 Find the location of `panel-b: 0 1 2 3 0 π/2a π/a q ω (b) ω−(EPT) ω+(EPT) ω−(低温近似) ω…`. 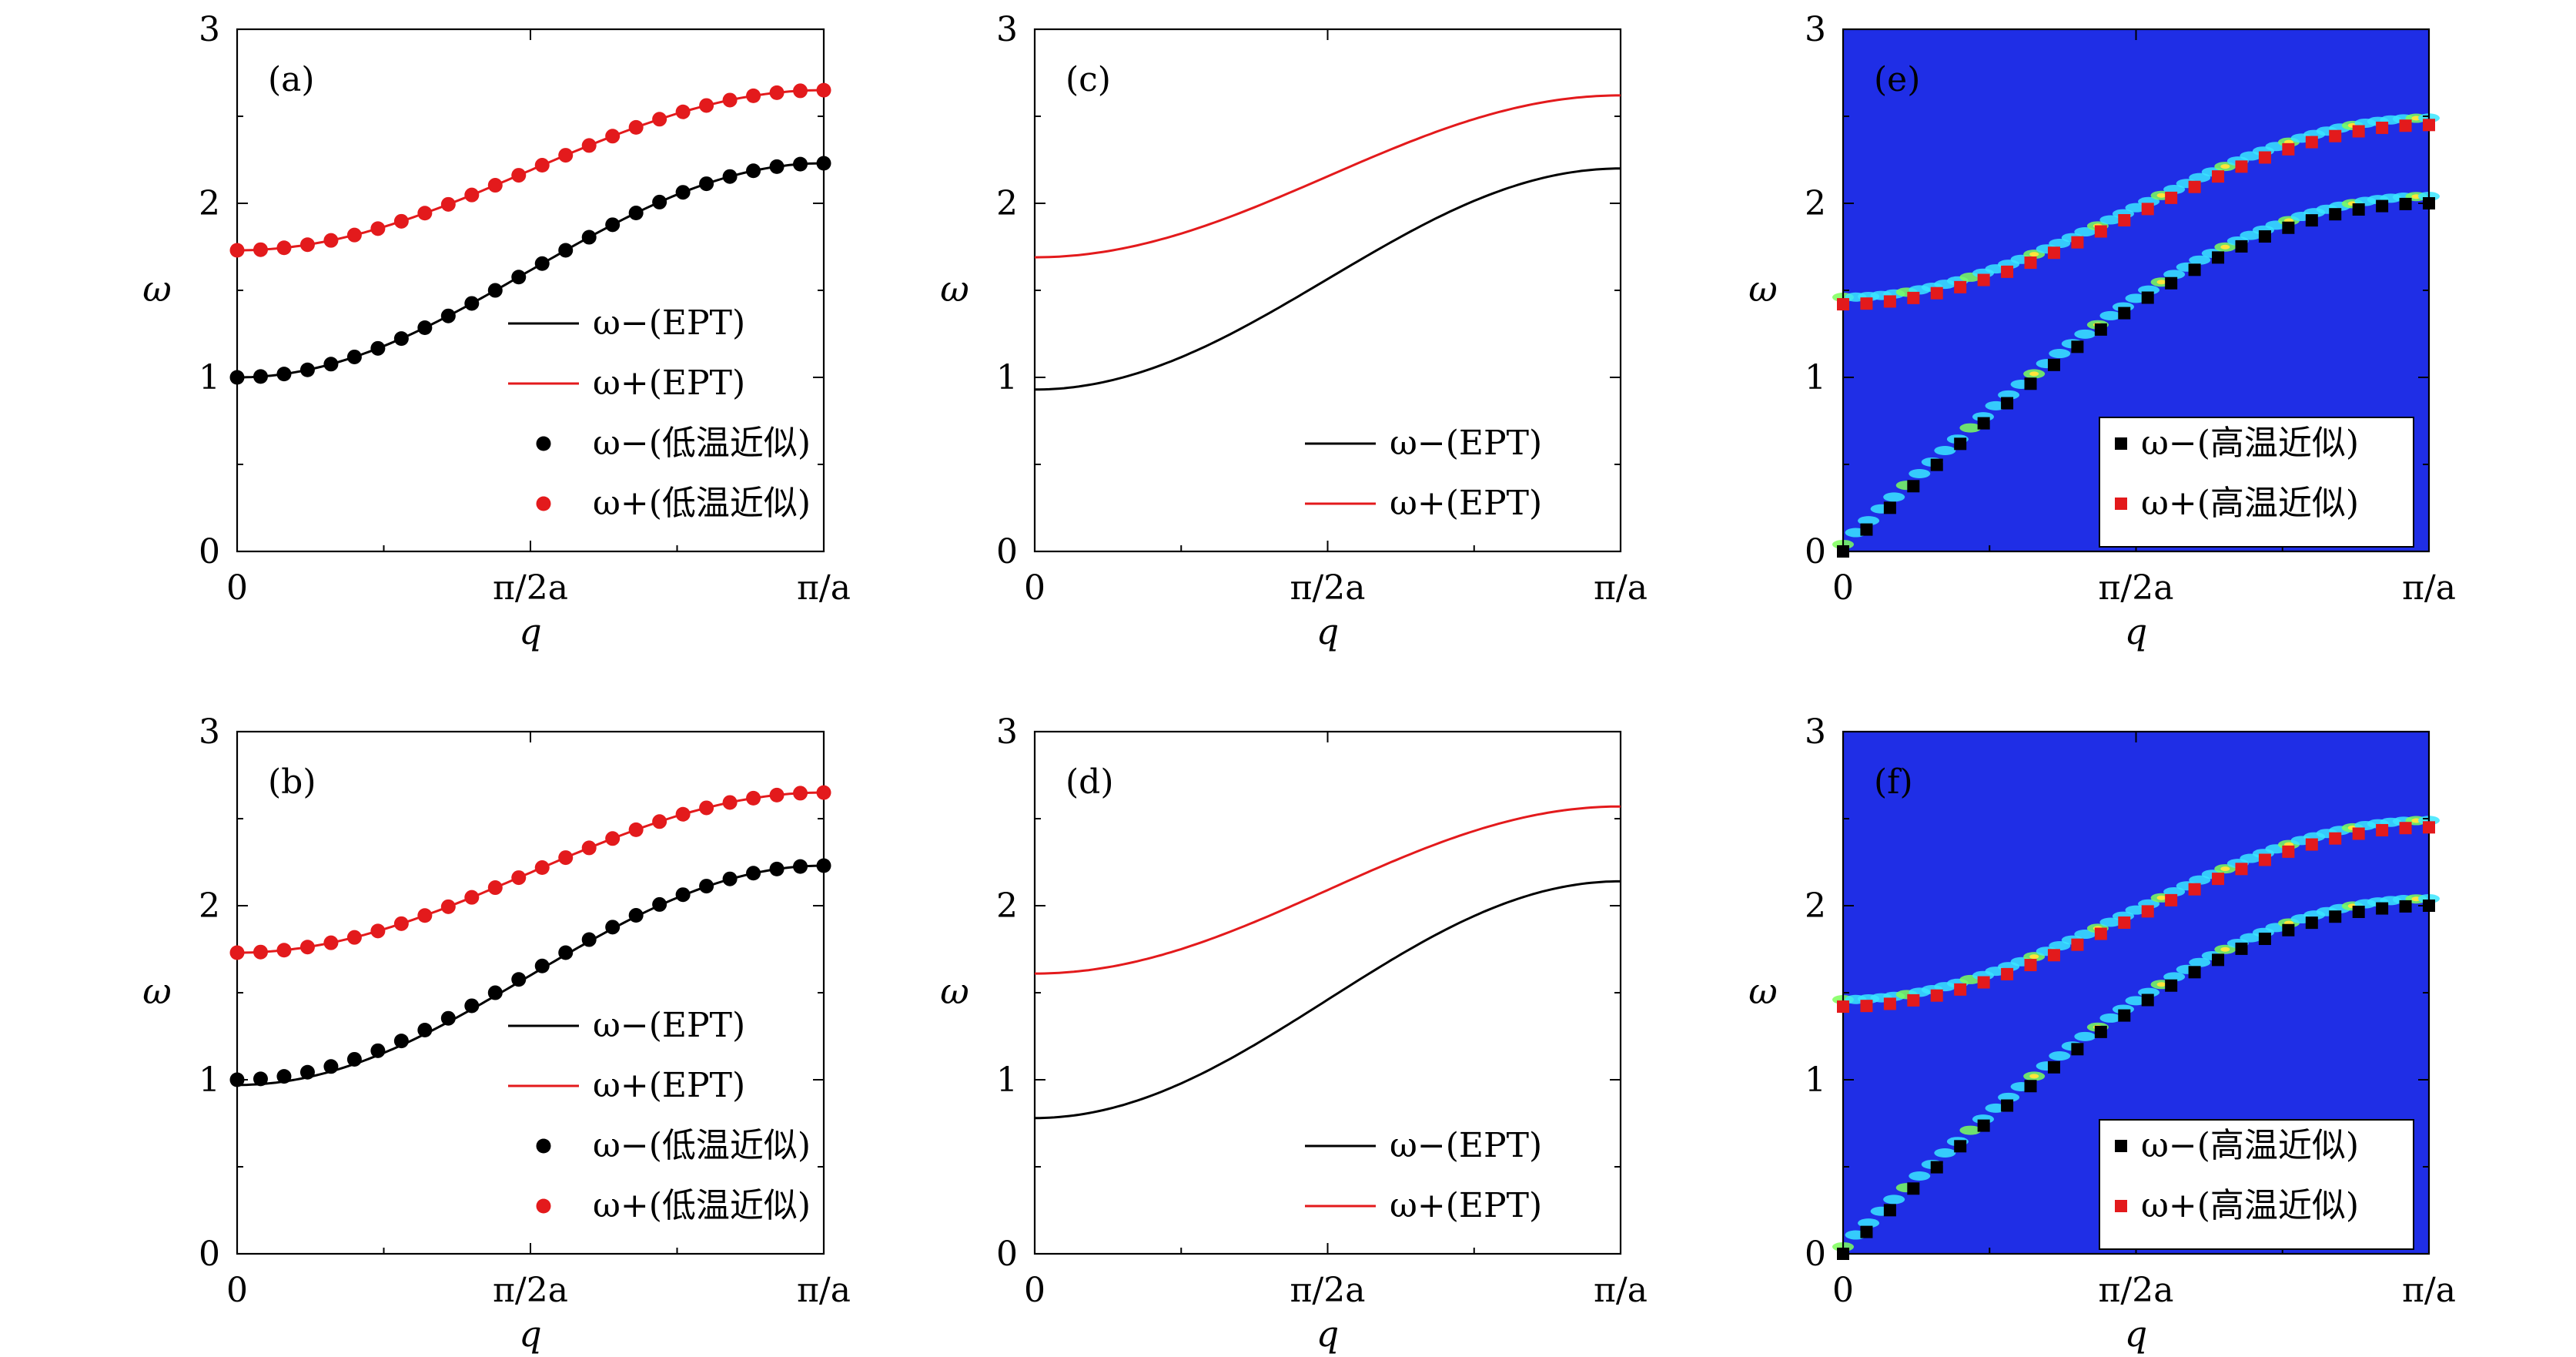

panel-b: 0 1 2 3 0 π/2a π/a q ω (b) ω−(EPT) ω+(EPT) ω−(低温近似) ω… is located at coordinates (497, 1033).